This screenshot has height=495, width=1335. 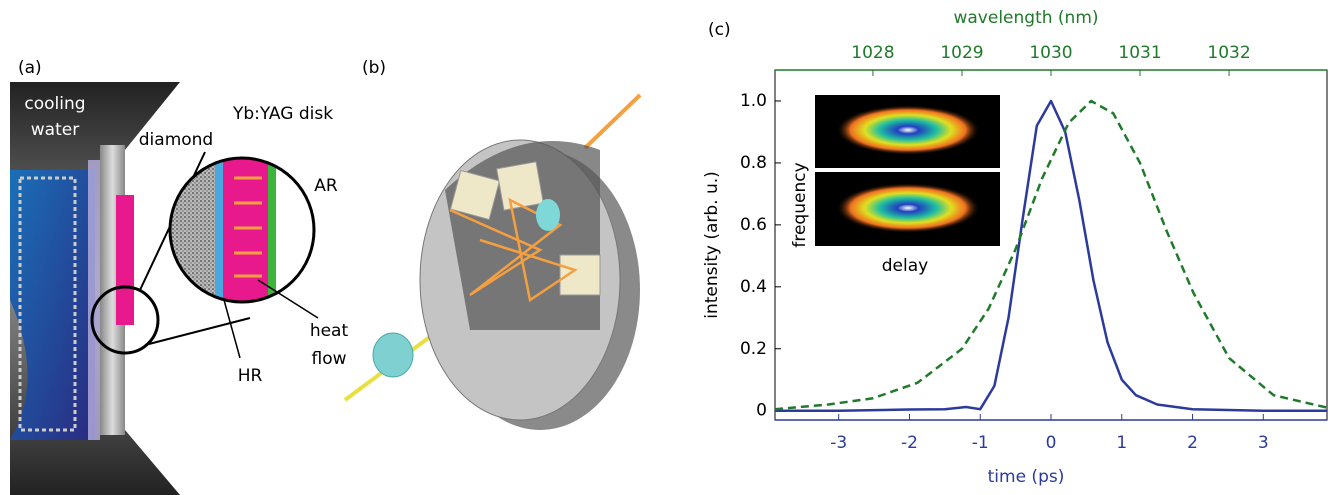 What do you see at coordinates (1228, 53) in the screenshot?
I see `x2-tick-label: 1032` at bounding box center [1228, 53].